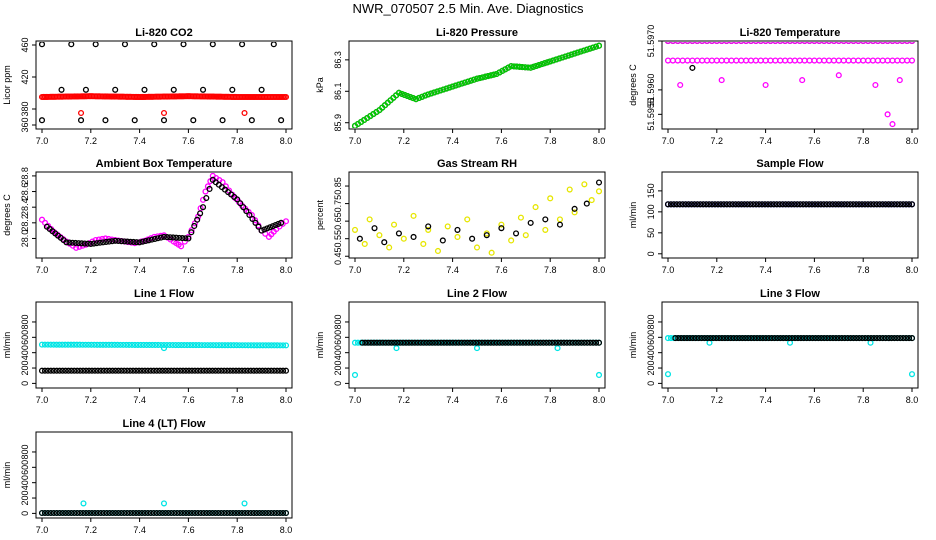  I want to click on y-tick-label: 0, so click(25, 383).